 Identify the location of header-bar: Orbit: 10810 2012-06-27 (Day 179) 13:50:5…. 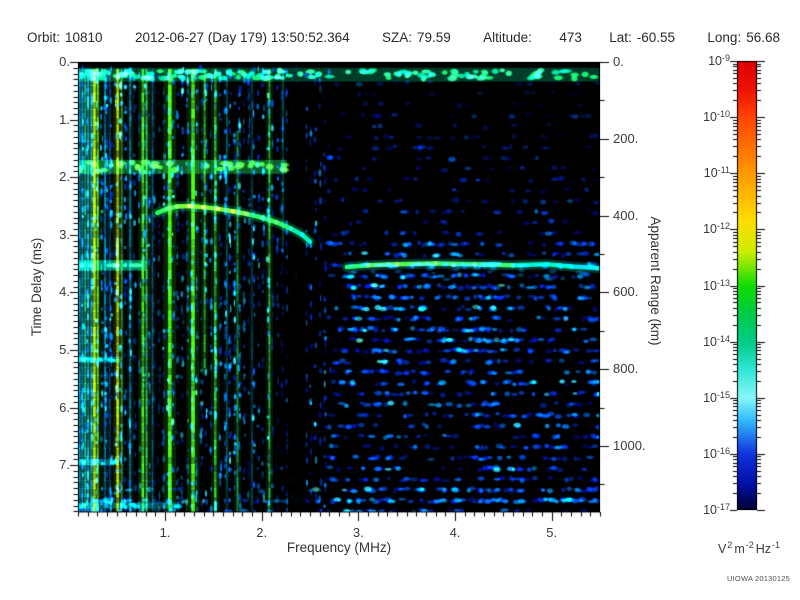
(406, 37).